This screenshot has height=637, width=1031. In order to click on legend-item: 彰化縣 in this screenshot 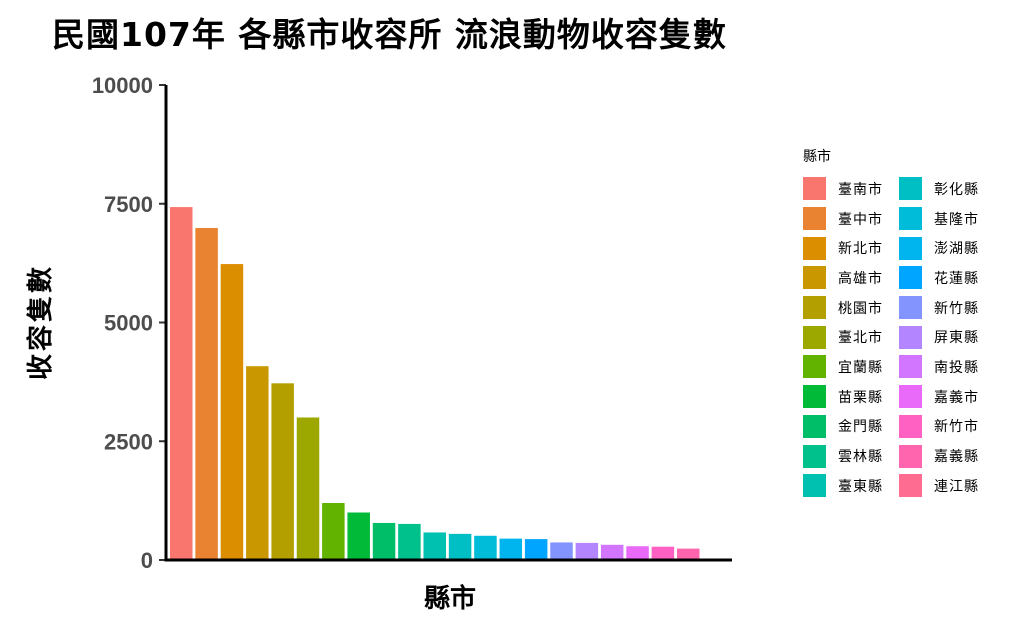, I will do `click(947, 189)`.